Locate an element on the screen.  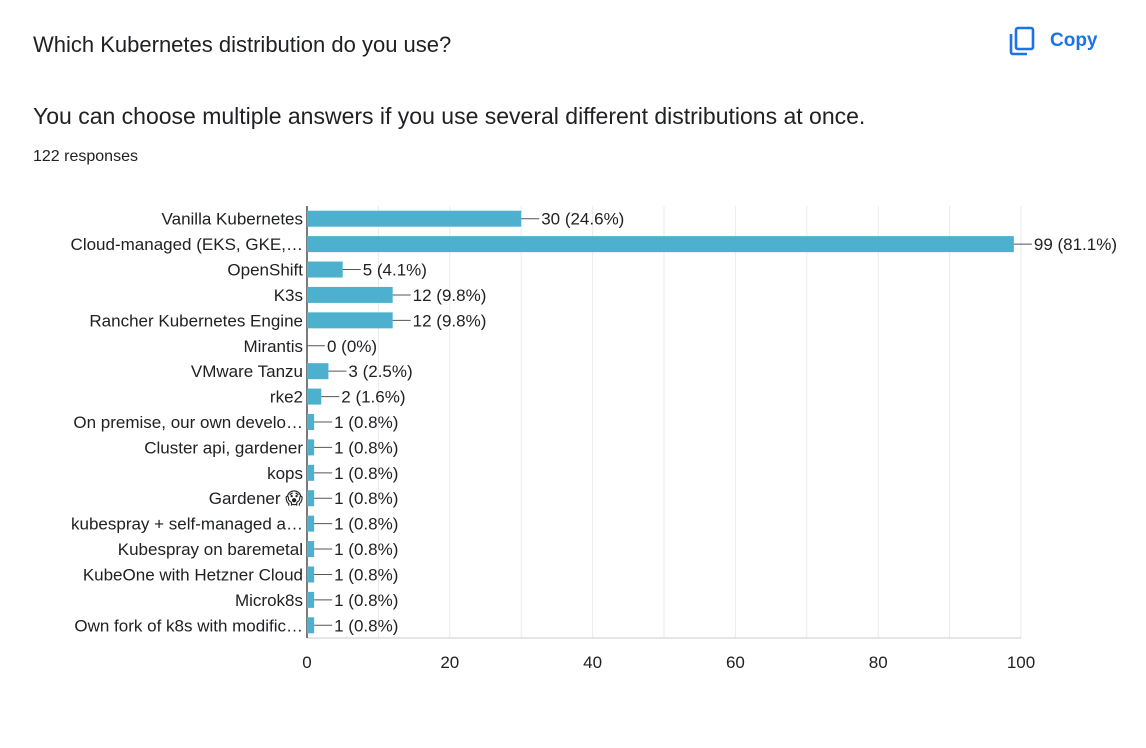
data-label: 5 (4.1%) is located at coordinates (395, 270).